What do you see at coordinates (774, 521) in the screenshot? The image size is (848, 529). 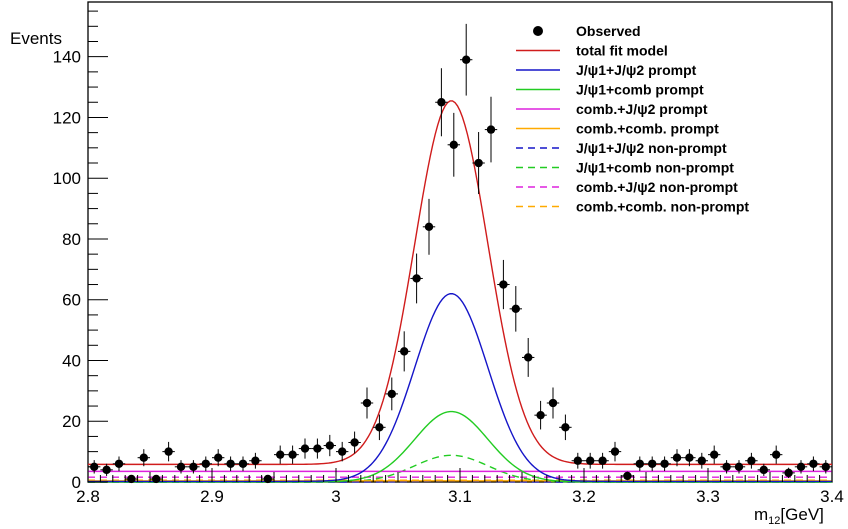 I see `x-axis-title-sub: 12` at bounding box center [774, 521].